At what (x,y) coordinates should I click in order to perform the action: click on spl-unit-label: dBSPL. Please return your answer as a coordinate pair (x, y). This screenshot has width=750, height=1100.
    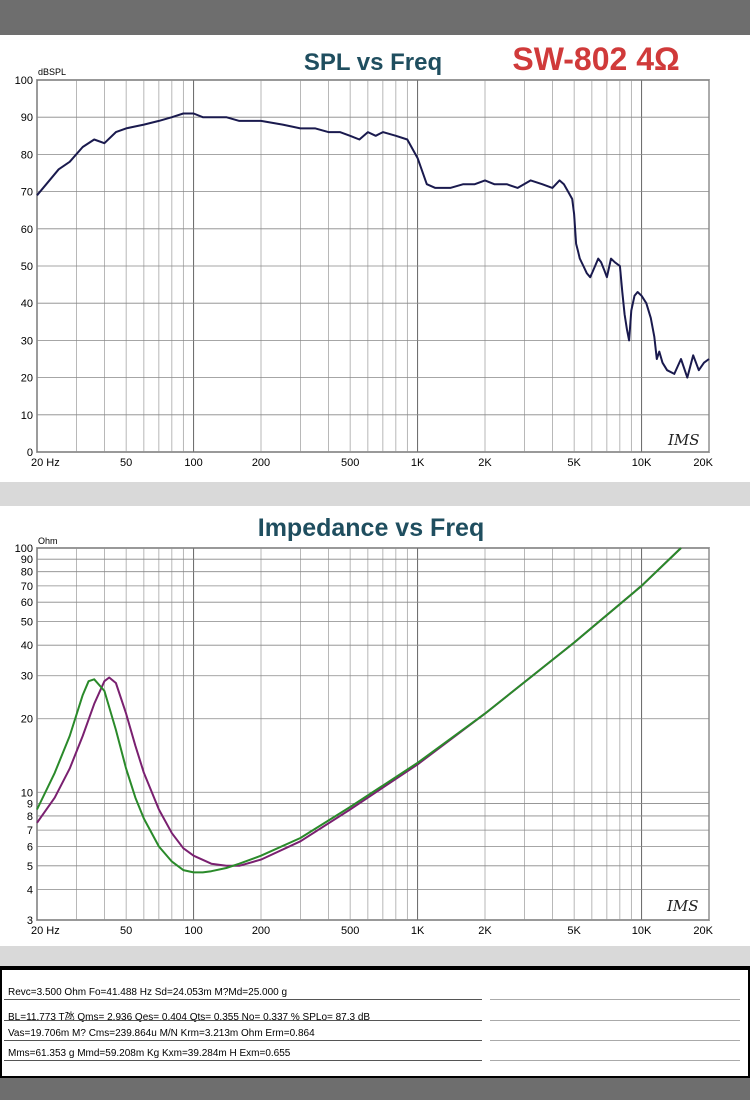
    Looking at the image, I should click on (52, 72).